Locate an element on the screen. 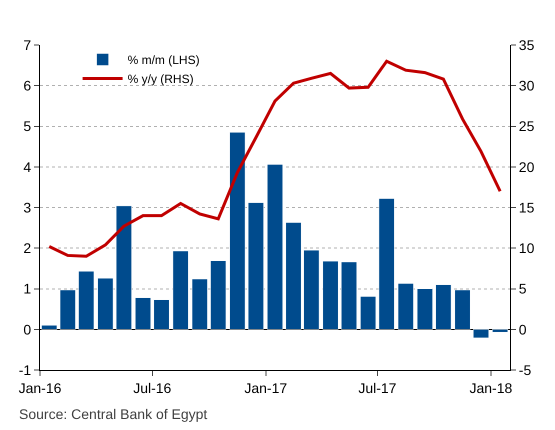  y-tick-label: 5 is located at coordinates (27, 126).